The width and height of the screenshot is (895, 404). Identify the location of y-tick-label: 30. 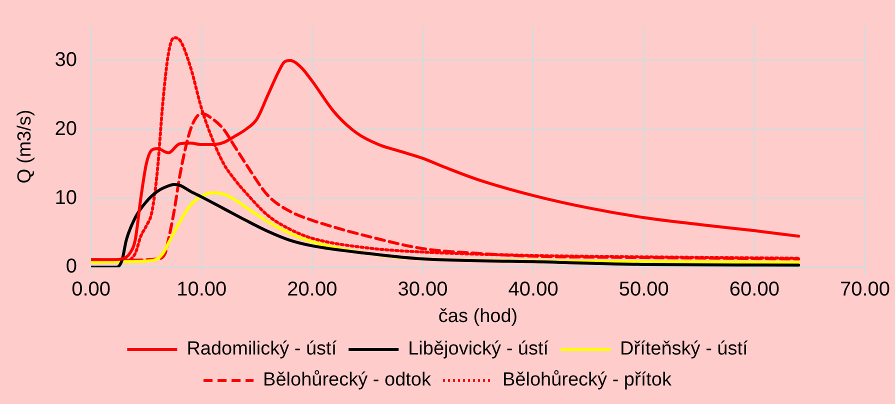
(66, 59).